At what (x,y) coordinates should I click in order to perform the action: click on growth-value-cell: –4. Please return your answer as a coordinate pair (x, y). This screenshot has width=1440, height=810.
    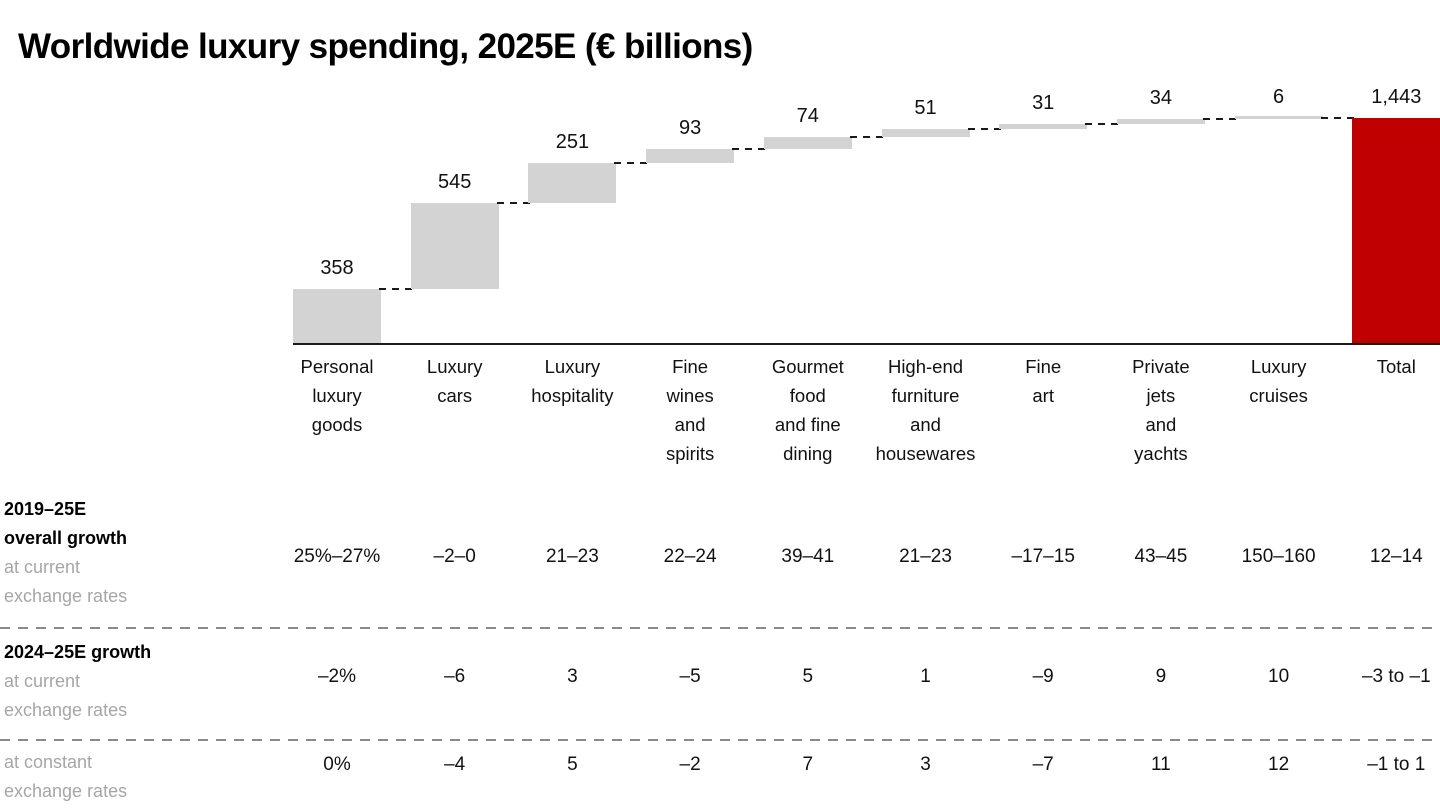
    Looking at the image, I should click on (455, 764).